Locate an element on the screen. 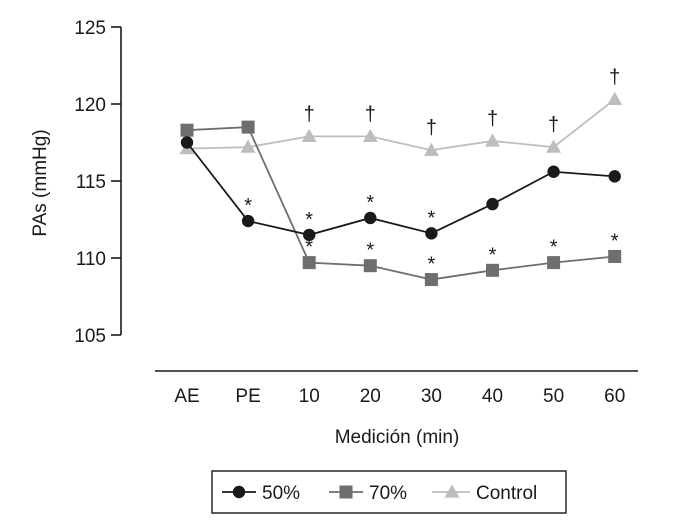  legend-entry: 70% is located at coordinates (368, 493).